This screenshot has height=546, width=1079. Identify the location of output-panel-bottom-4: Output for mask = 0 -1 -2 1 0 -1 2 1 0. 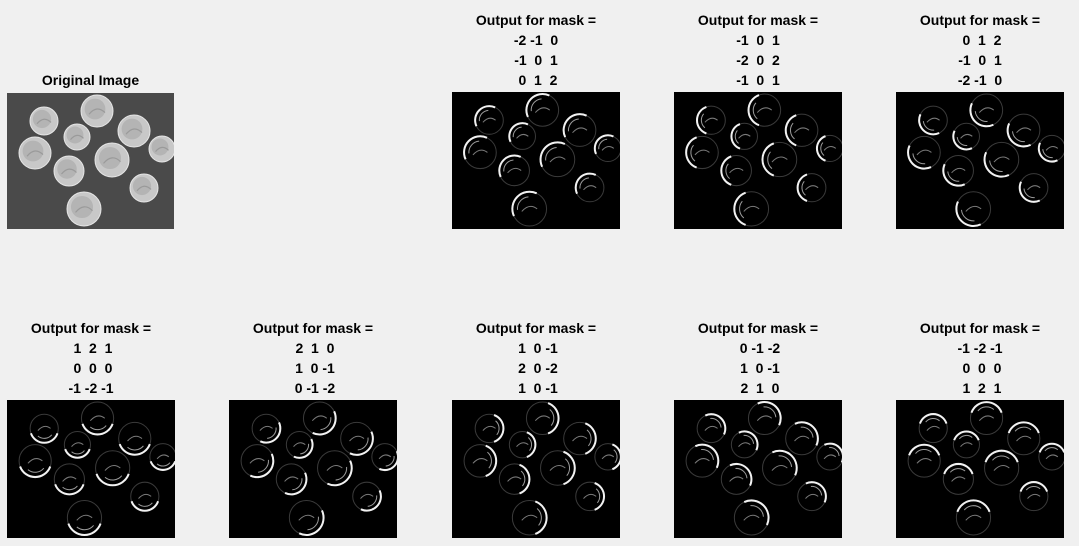
(758, 428).